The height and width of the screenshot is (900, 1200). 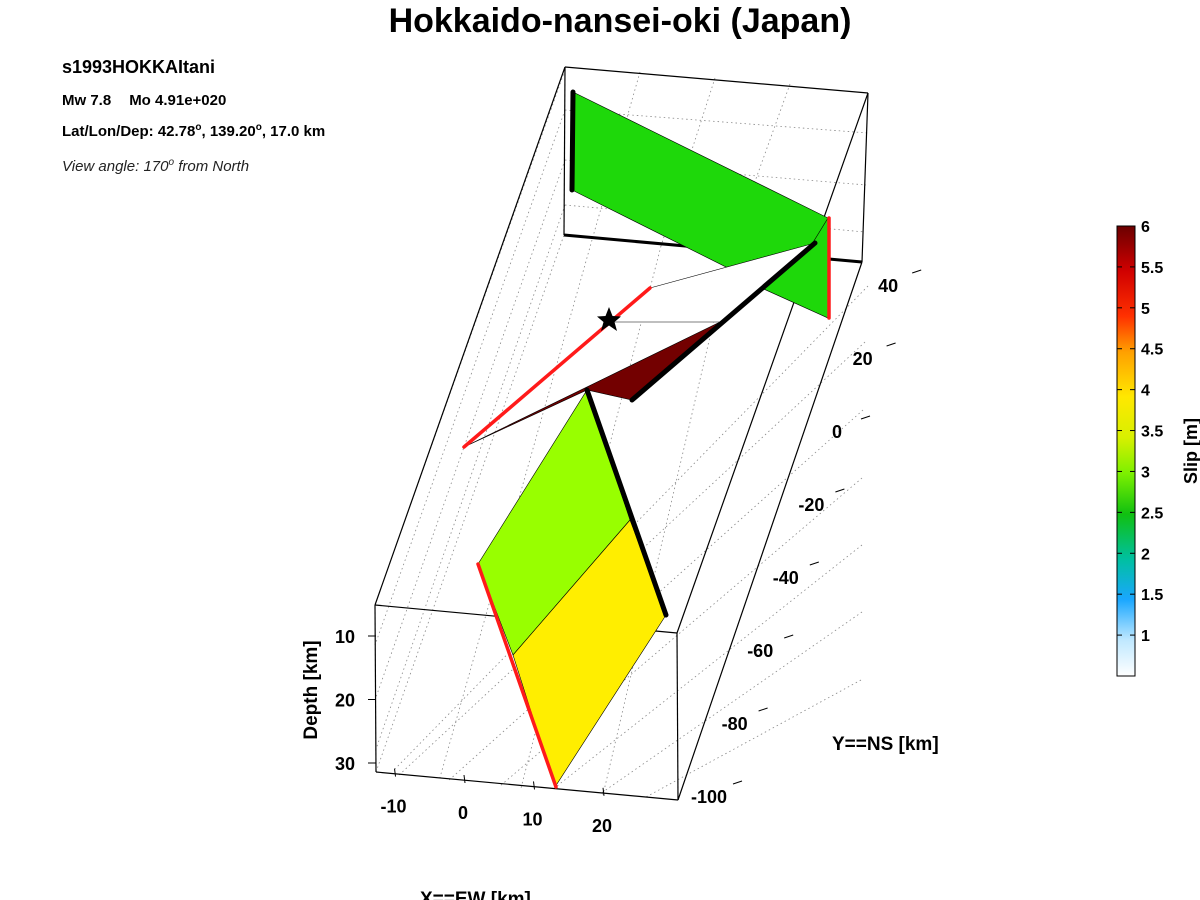 What do you see at coordinates (602, 826) in the screenshot?
I see `x-tick-label: 20` at bounding box center [602, 826].